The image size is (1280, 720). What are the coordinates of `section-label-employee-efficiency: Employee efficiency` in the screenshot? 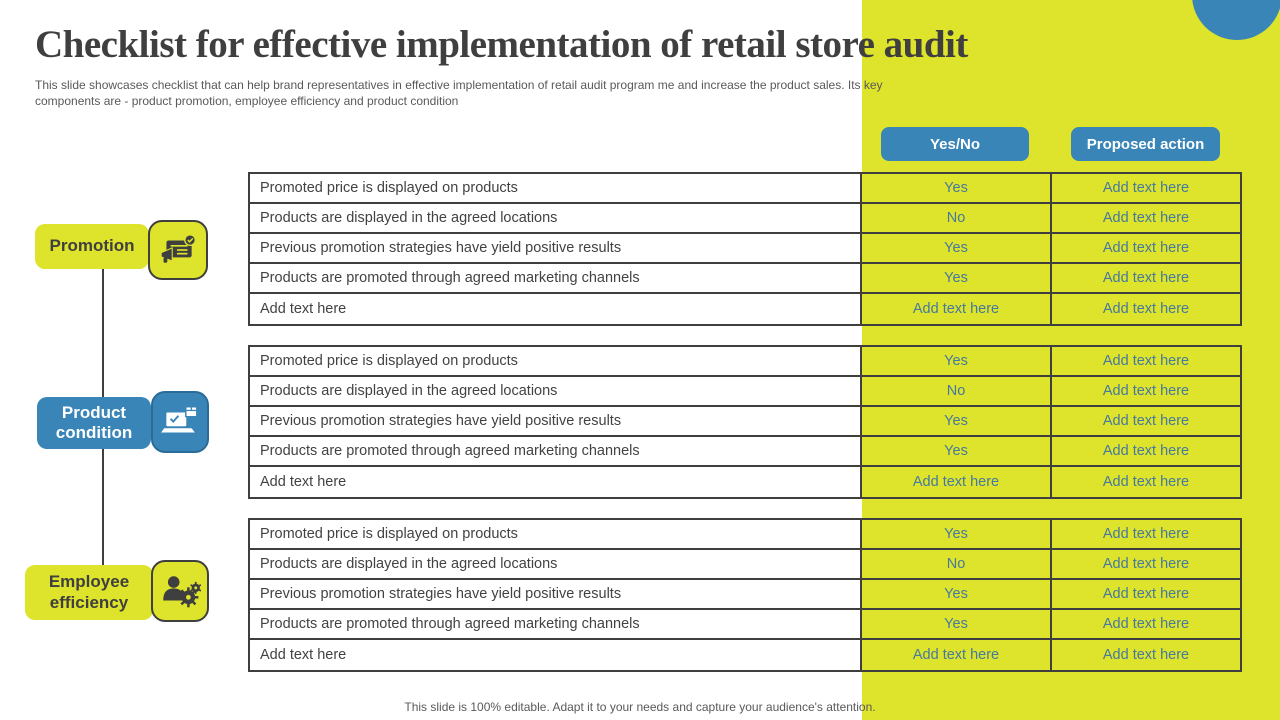 It's located at (89, 592).